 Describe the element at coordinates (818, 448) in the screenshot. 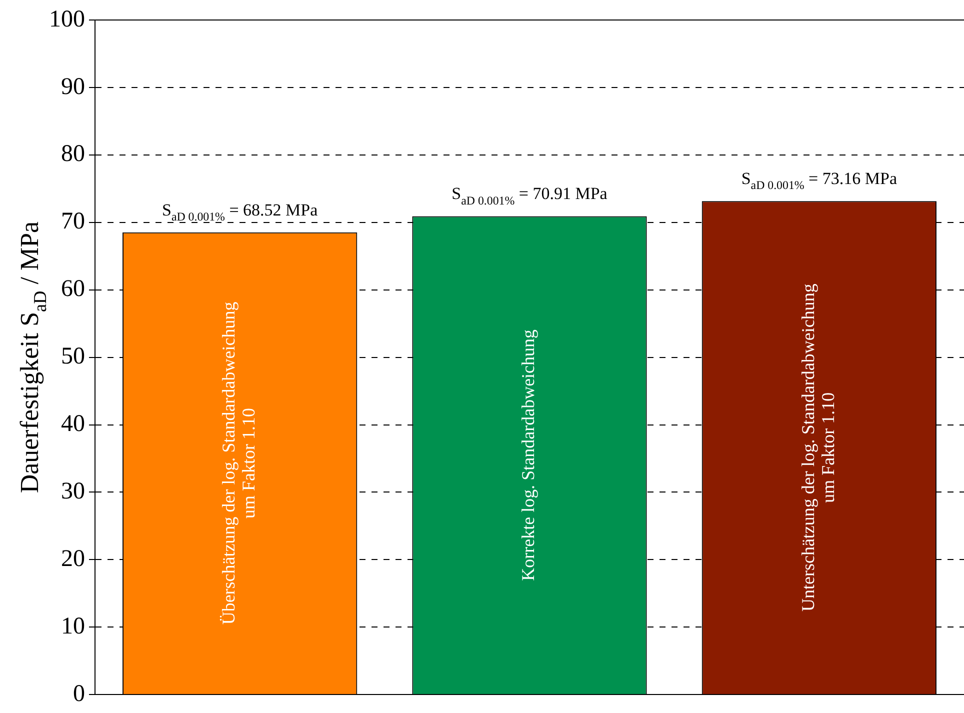

I see `x-tick-label: Unterschätzung der log. Standardabweichung um Faktor 1.10` at that location.